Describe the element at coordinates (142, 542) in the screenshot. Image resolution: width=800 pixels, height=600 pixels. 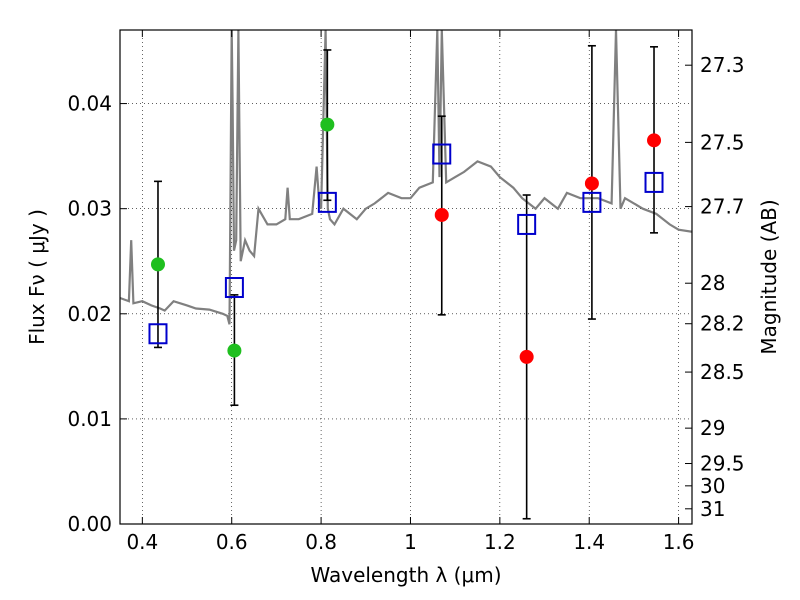
I see `x-tick-label: 0.4` at that location.